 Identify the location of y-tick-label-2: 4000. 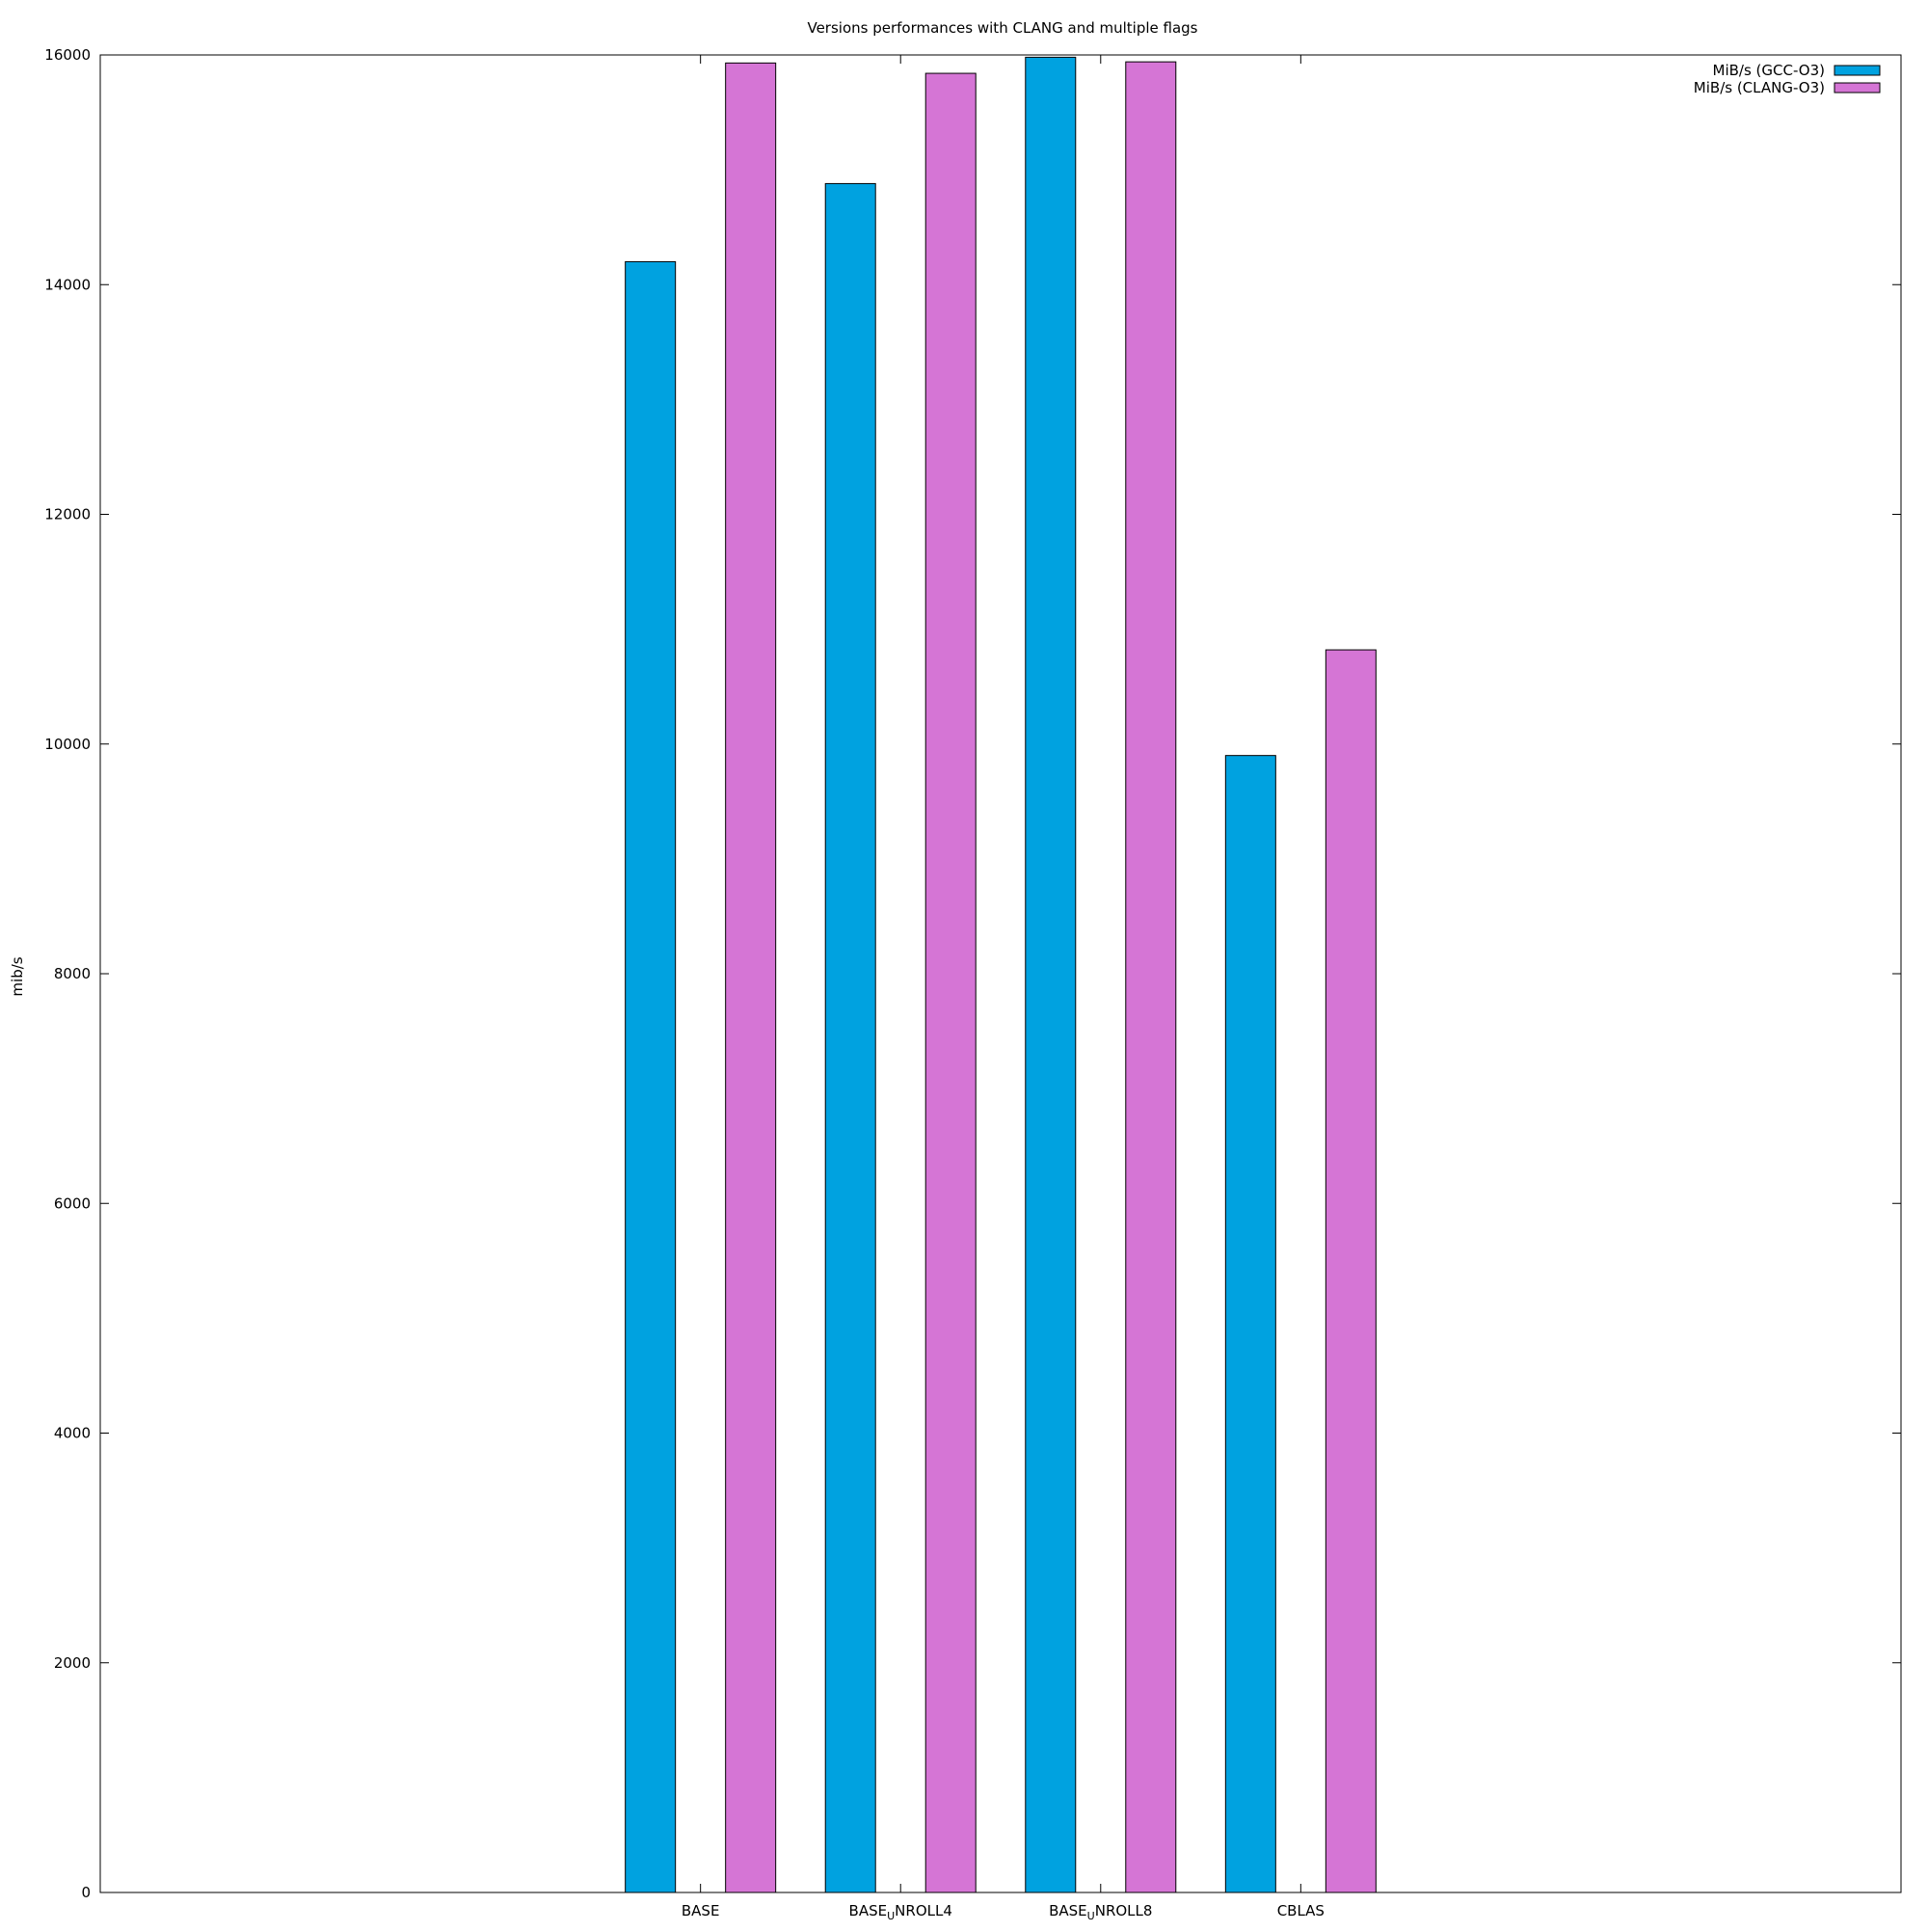
(72, 1434).